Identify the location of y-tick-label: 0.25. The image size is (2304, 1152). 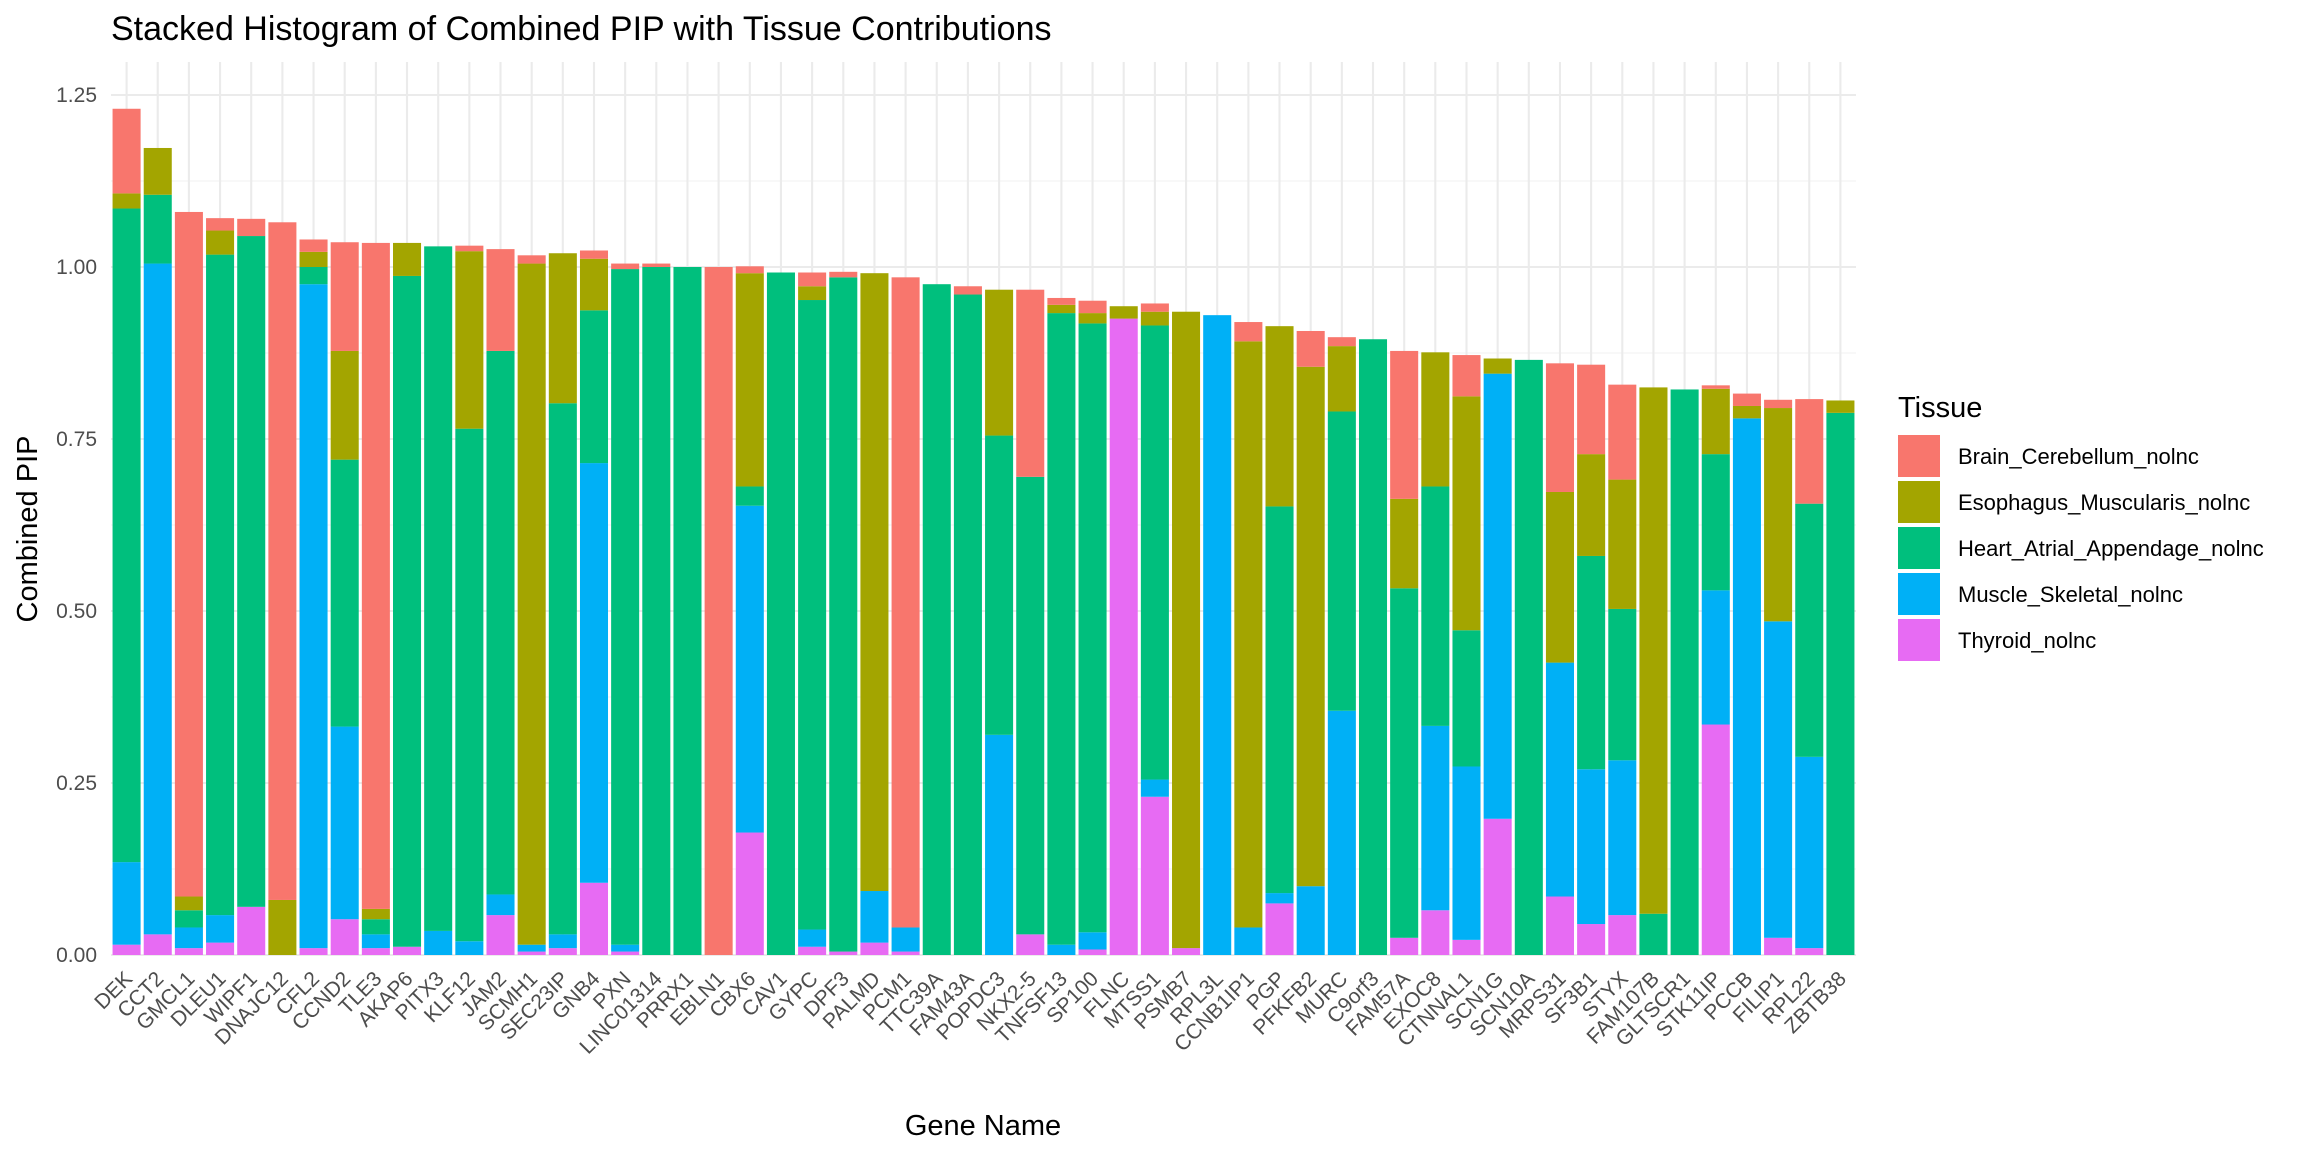
(76, 783).